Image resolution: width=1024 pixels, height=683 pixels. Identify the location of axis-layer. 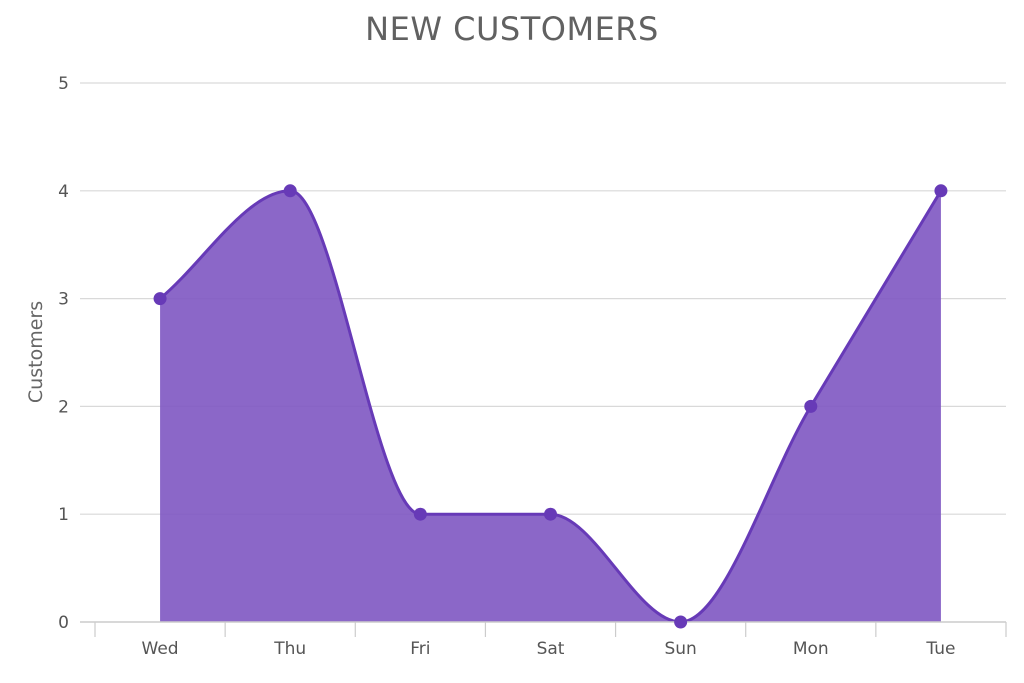
(543, 629).